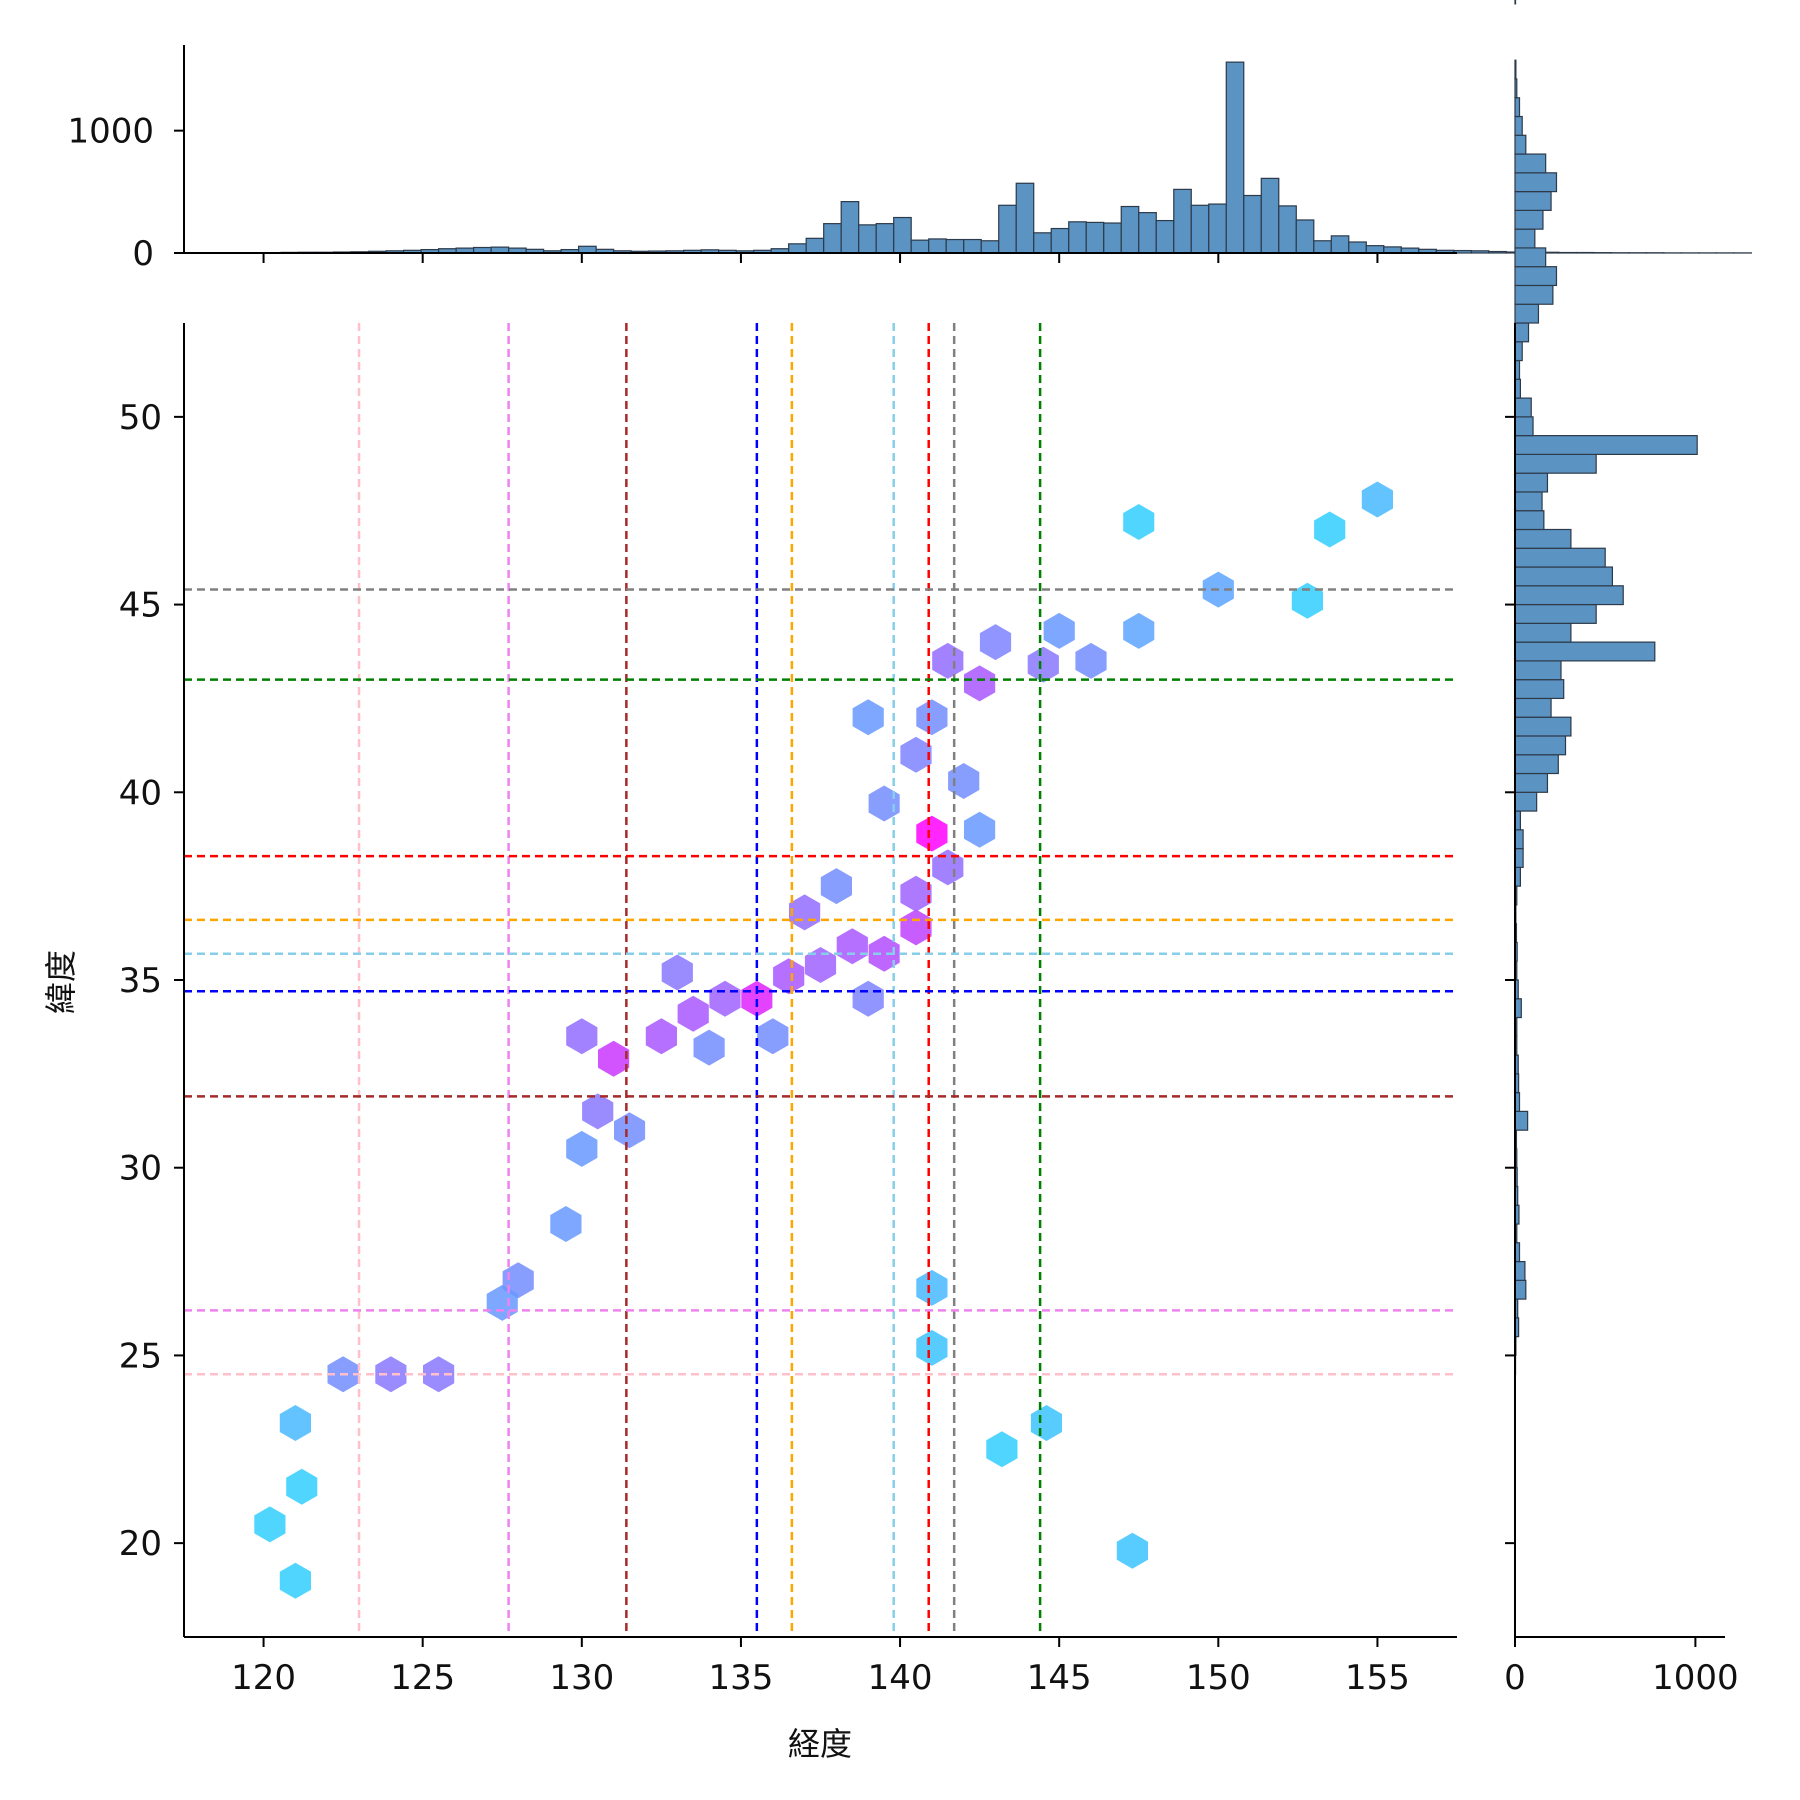 The height and width of the screenshot is (1800, 1800). Describe the element at coordinates (140, 1169) in the screenshot. I see `y-tick-label: 30` at that location.